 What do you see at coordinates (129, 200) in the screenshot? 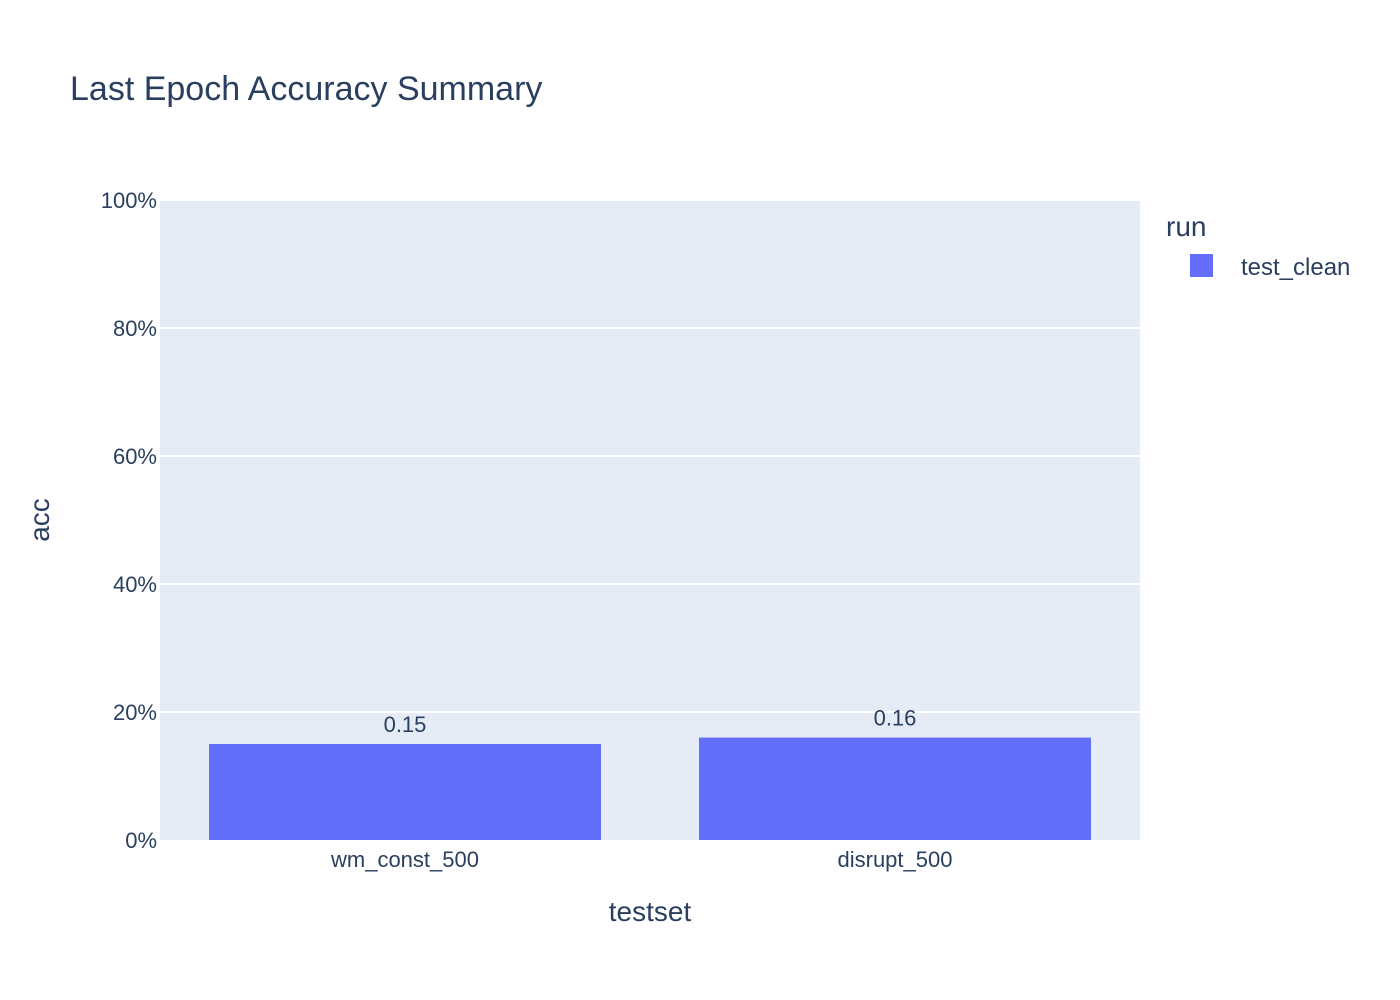
I see `y-tick-label: 100%` at bounding box center [129, 200].